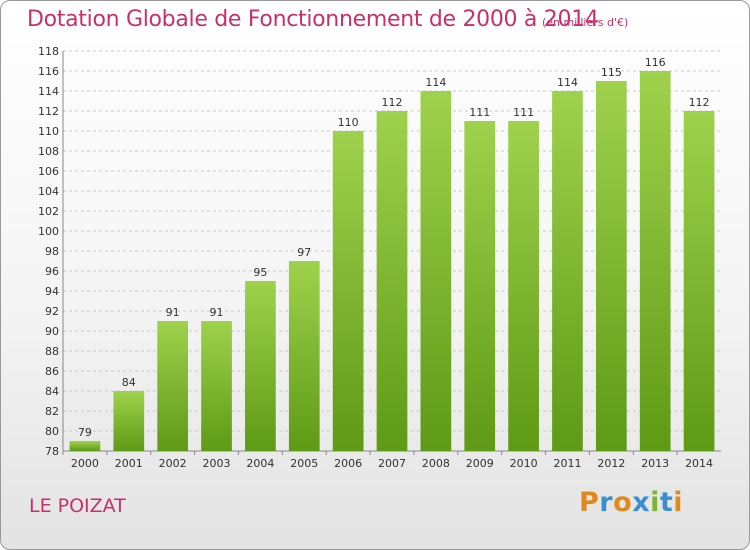 The image size is (750, 550). What do you see at coordinates (52, 271) in the screenshot?
I see `y-tick-label: 96` at bounding box center [52, 271].